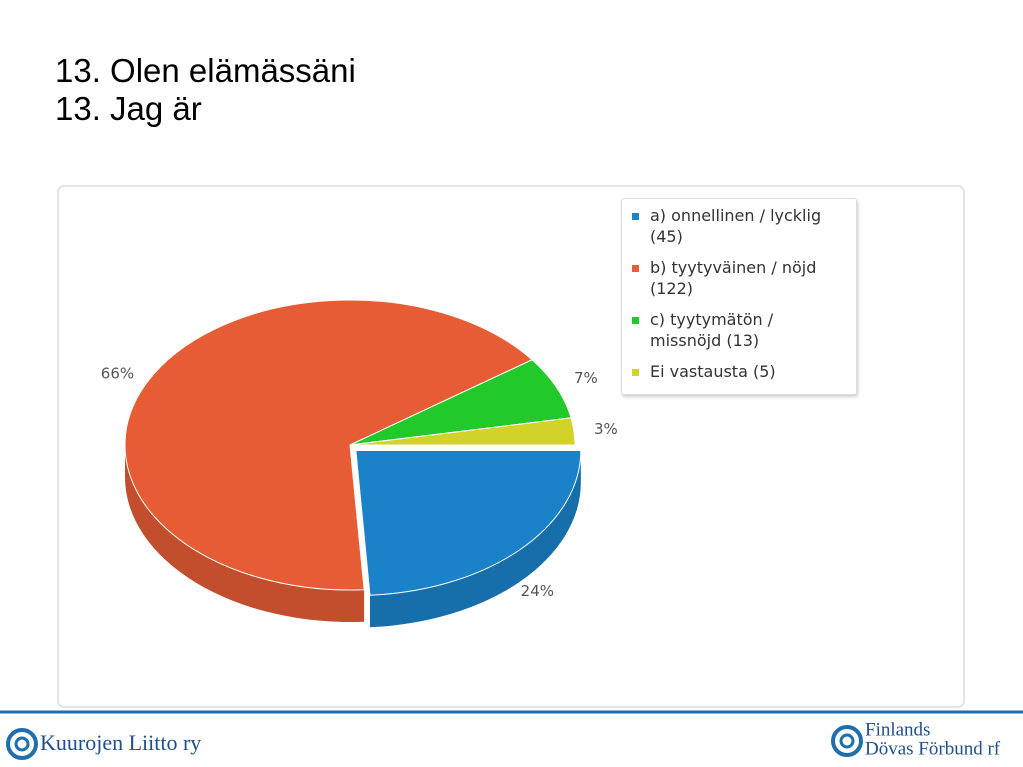  I want to click on footer-right: Dövas Förbund rf, so click(933, 748).